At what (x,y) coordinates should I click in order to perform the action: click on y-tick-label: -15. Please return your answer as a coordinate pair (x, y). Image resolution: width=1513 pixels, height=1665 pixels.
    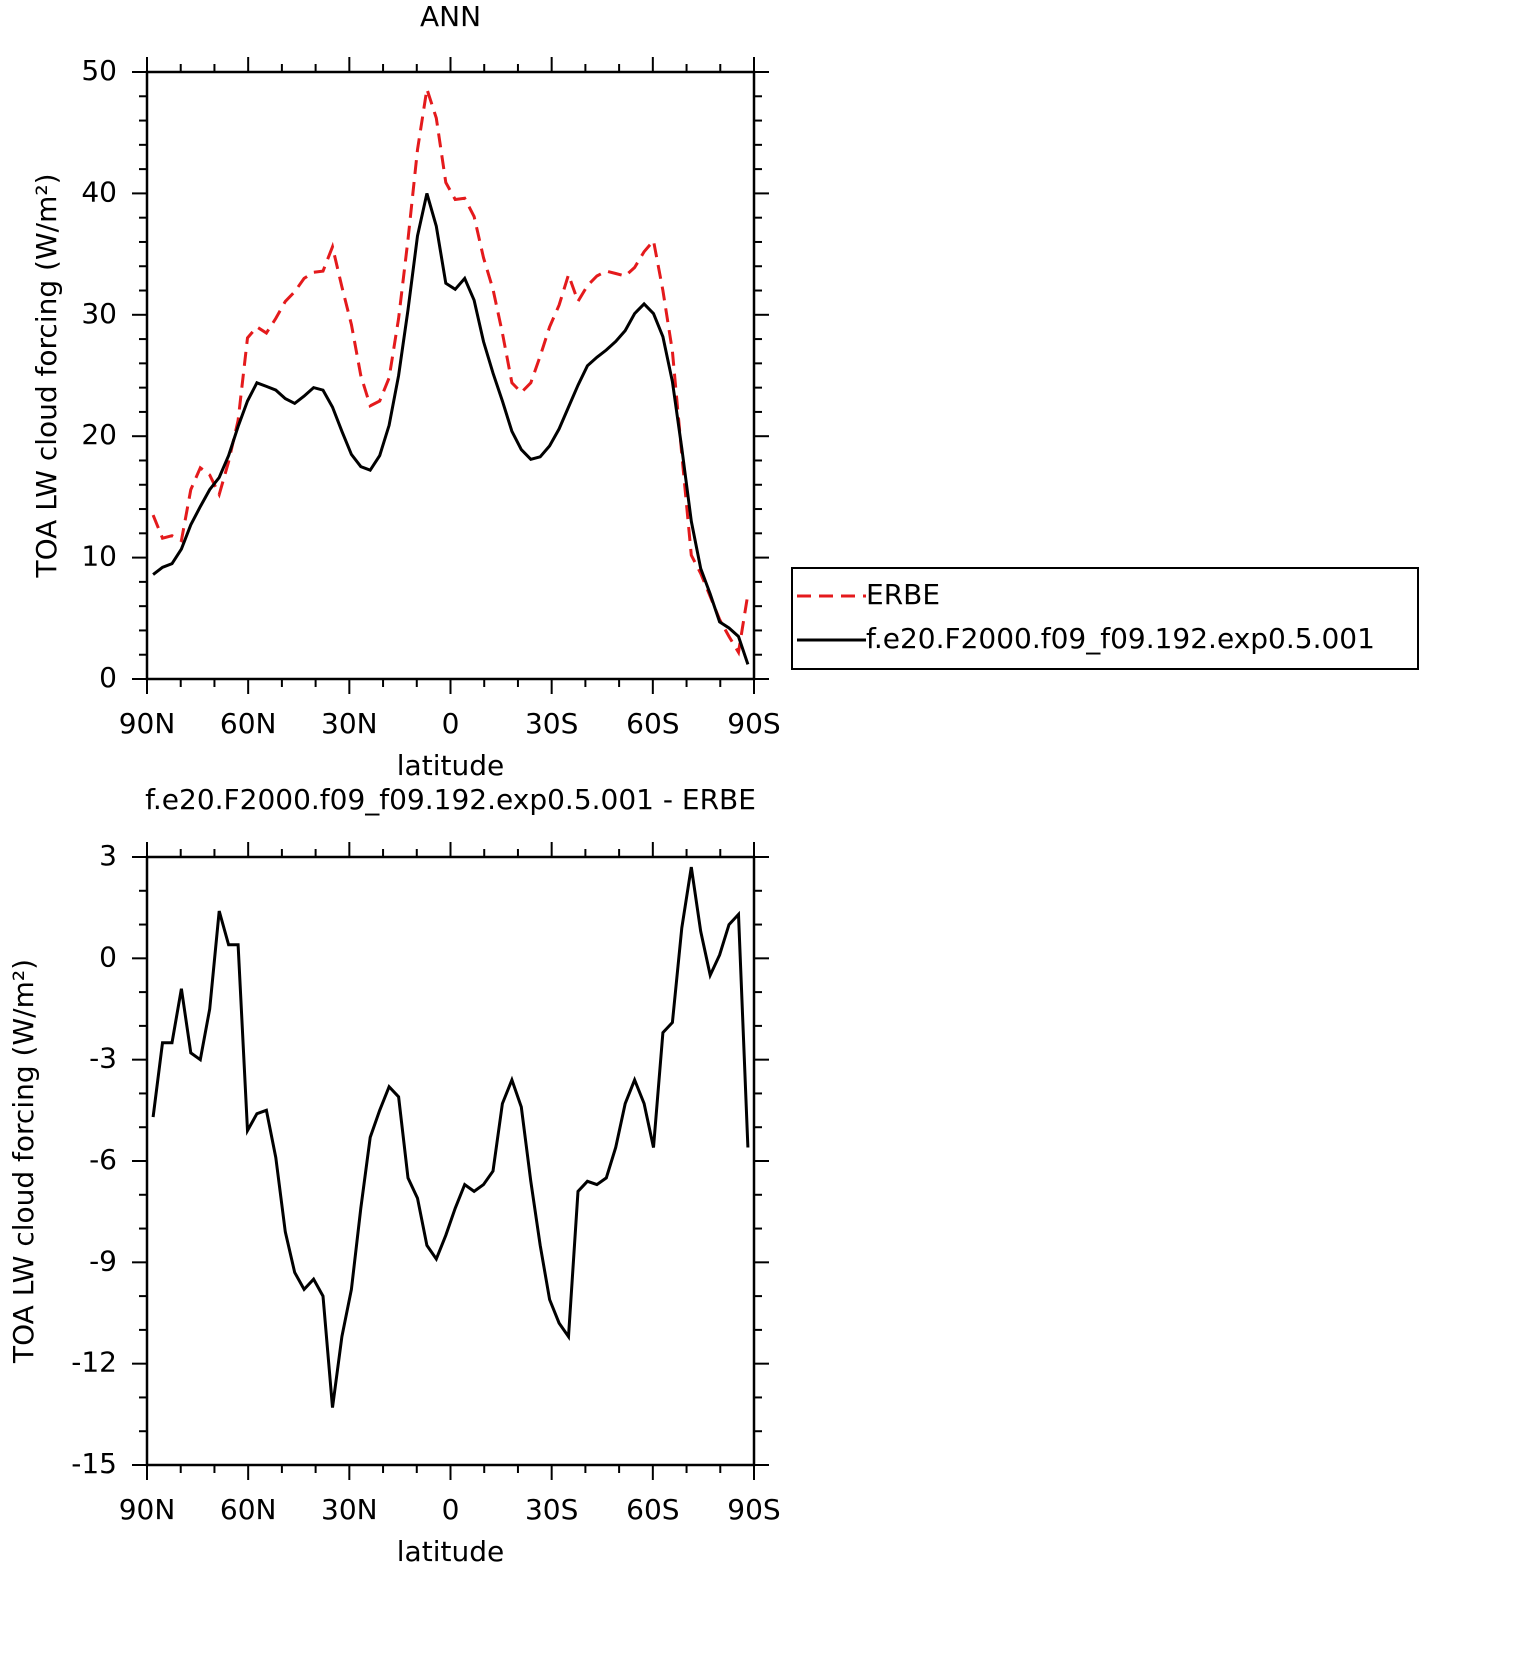
    Looking at the image, I should click on (94, 1463).